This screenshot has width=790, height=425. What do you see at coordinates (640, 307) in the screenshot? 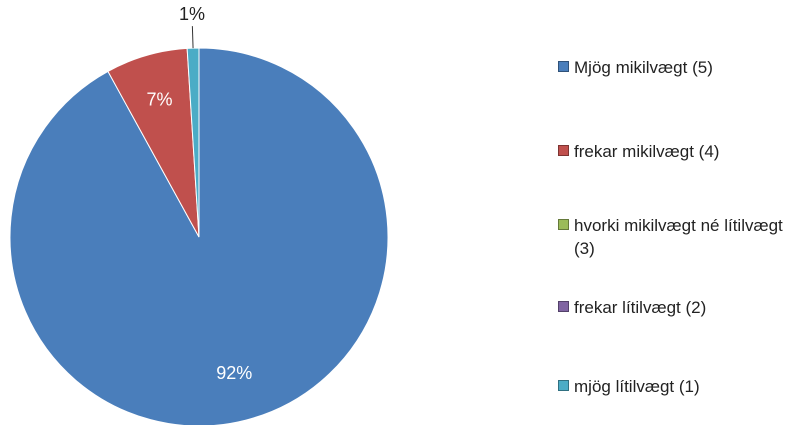
I see `legend-label: frekar lítilvægt (2)` at bounding box center [640, 307].